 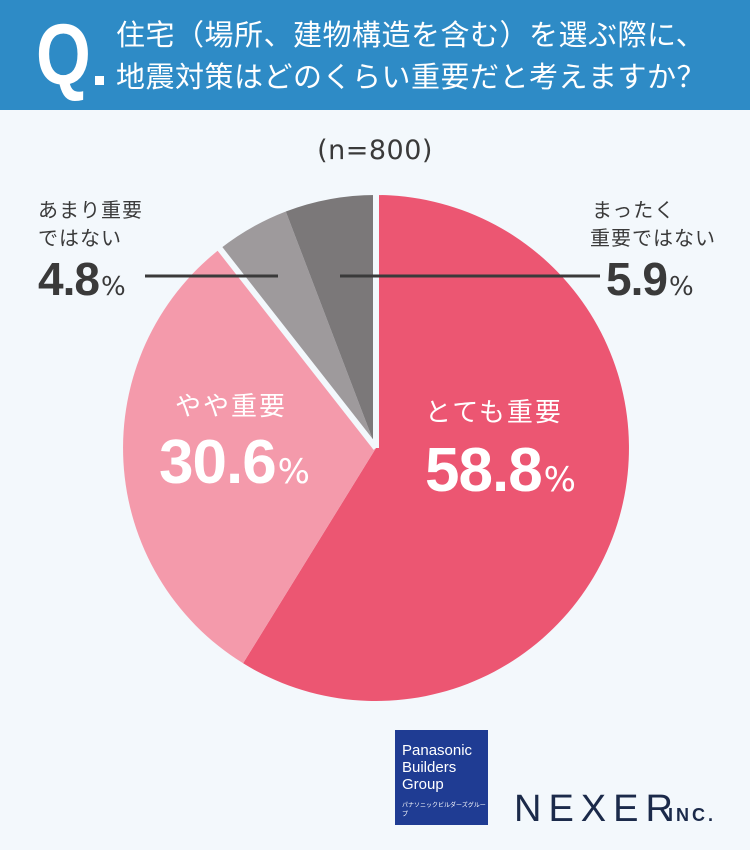 What do you see at coordinates (63, 55) in the screenshot?
I see `q-mark: Q` at bounding box center [63, 55].